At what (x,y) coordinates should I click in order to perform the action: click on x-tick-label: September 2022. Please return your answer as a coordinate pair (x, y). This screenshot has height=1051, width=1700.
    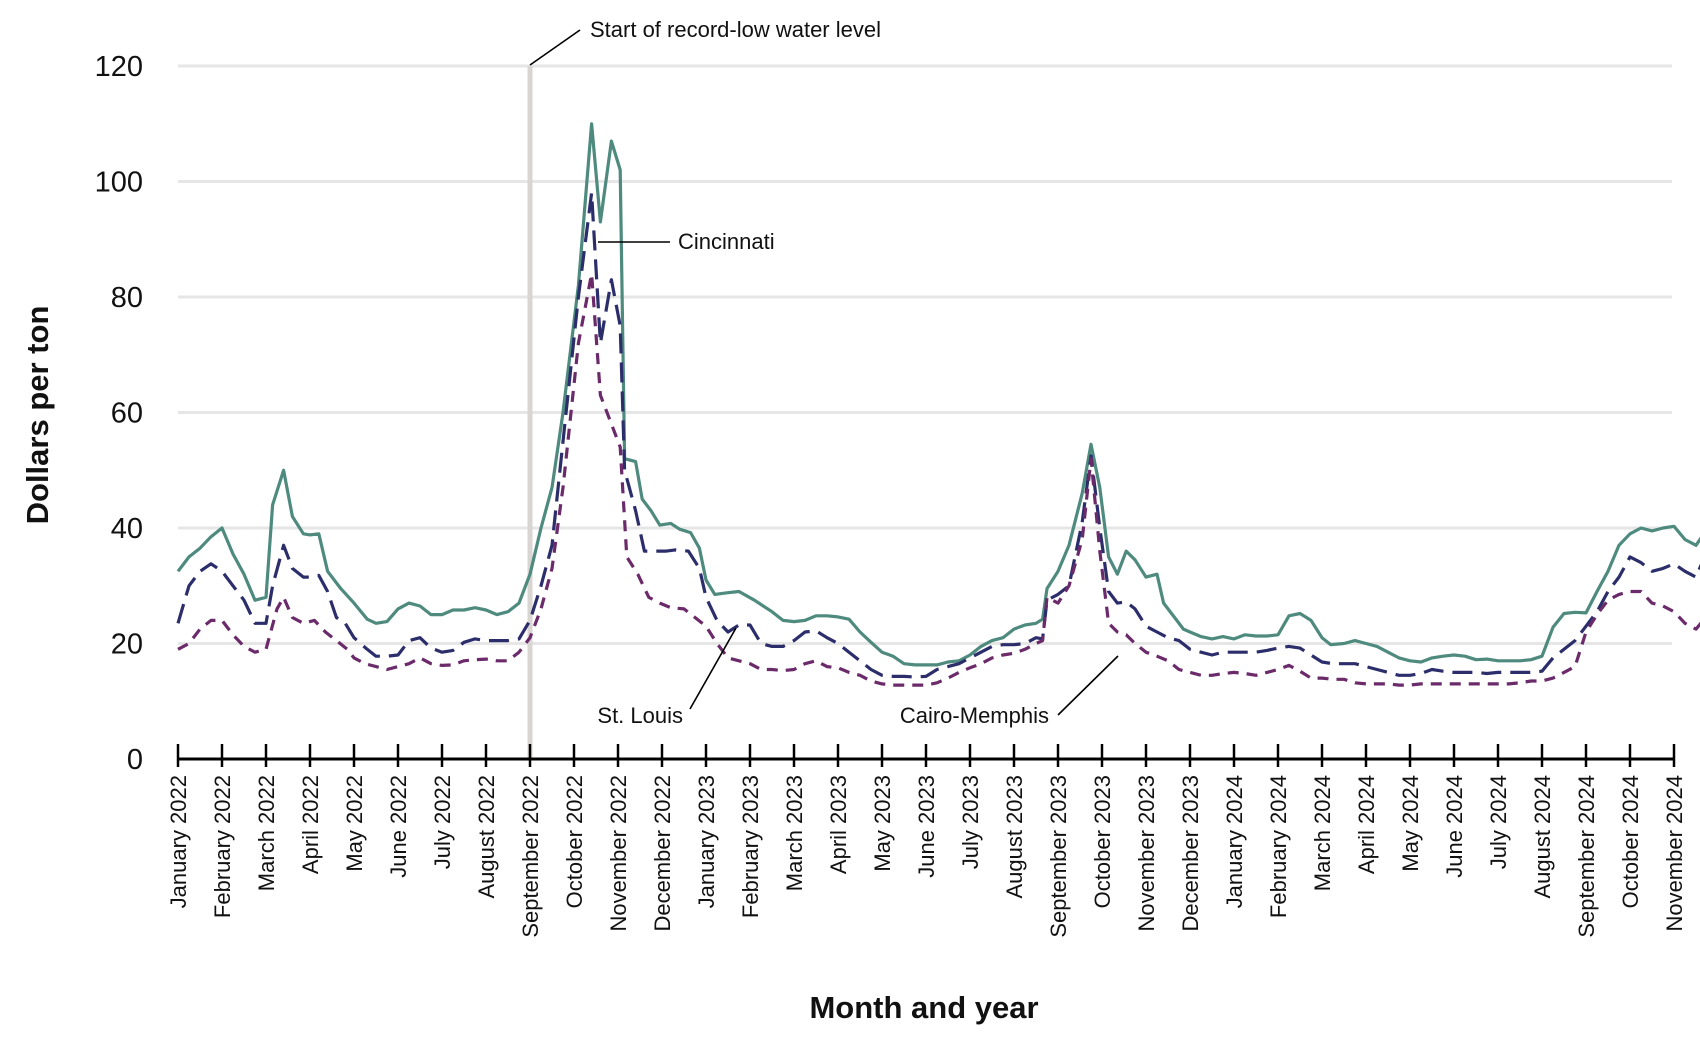
    Looking at the image, I should click on (530, 856).